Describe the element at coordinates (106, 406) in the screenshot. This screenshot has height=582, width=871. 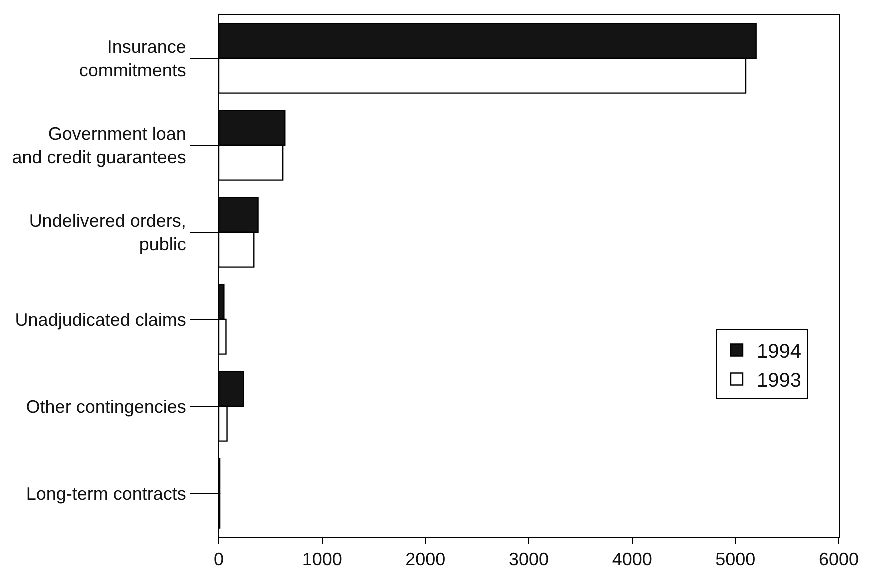
I see `y-tick-label: Other contingencies` at that location.